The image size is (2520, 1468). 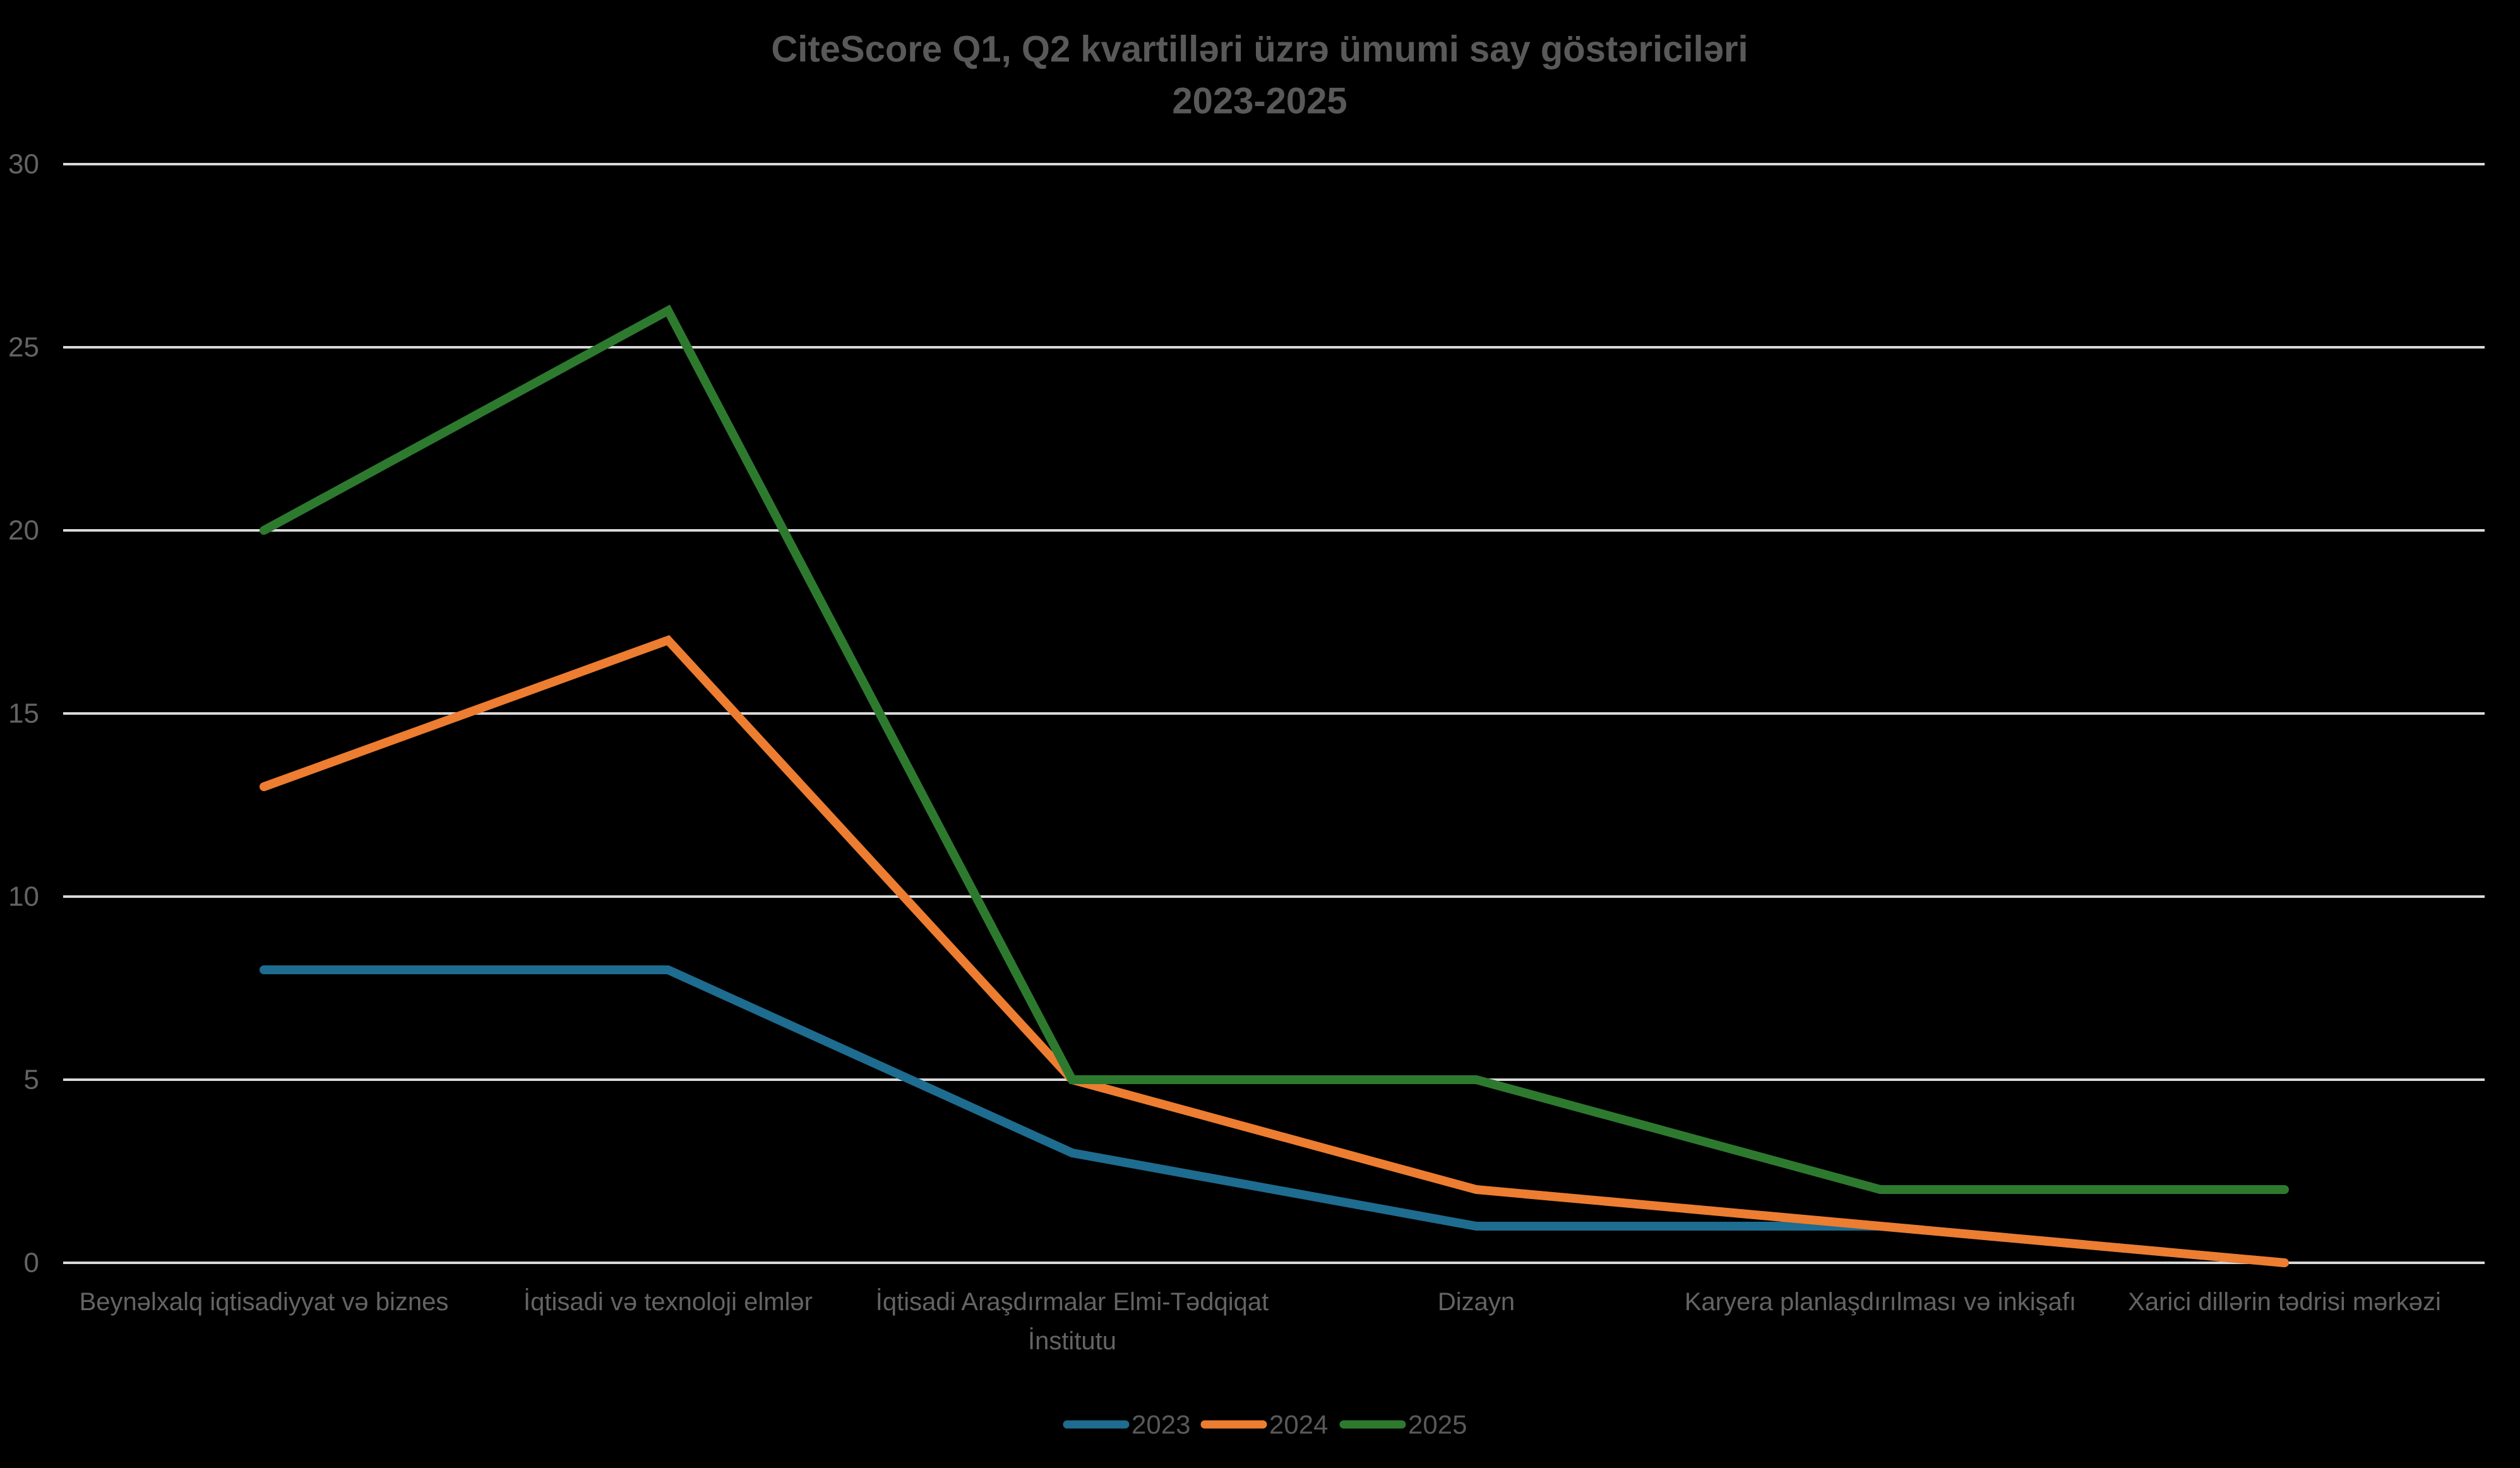 I want to click on legend-item-2023: 2023, so click(x=1126, y=1425).